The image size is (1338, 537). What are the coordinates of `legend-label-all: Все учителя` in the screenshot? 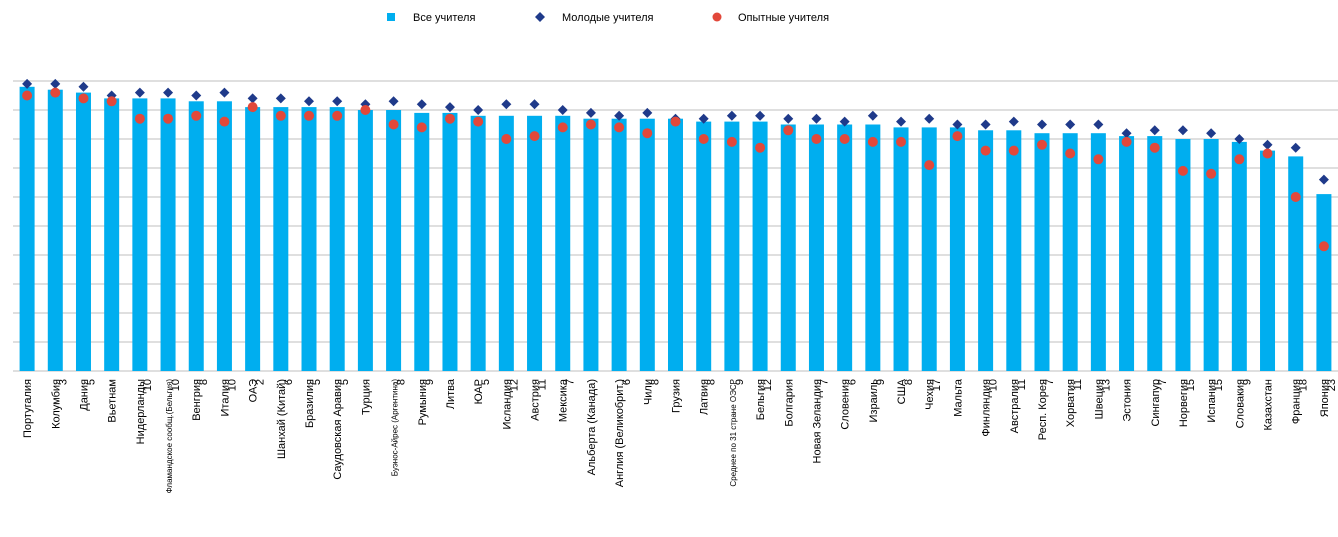 It's located at (444, 18).